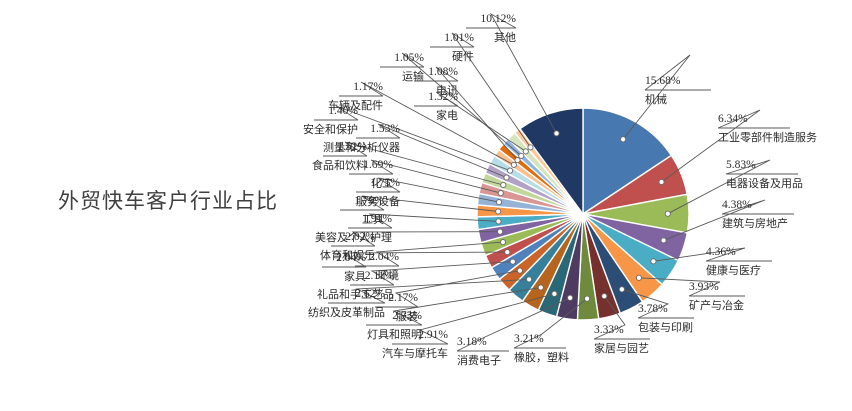 The width and height of the screenshot is (852, 411). What do you see at coordinates (663, 81) in the screenshot?
I see `slice-percent-label: 15.68%` at bounding box center [663, 81].